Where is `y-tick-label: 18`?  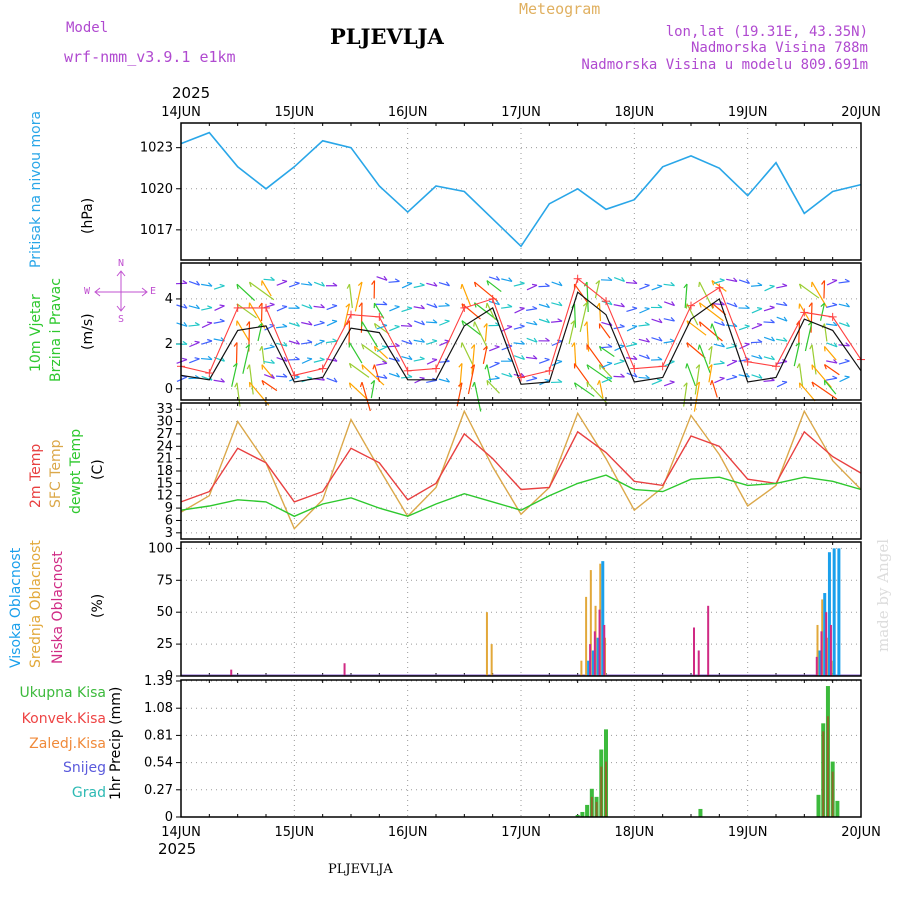 y-tick-label: 18 is located at coordinates (164, 471).